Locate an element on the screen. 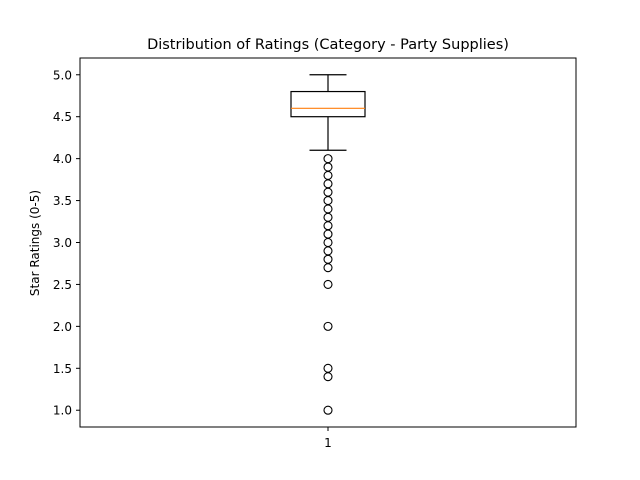  y-tick-label: 1.0 is located at coordinates (62, 411).